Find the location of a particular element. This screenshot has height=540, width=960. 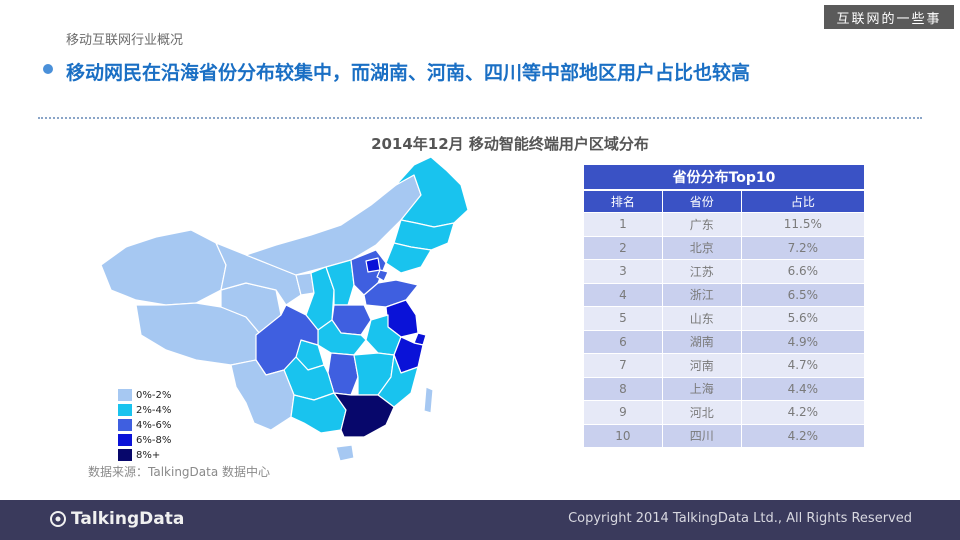

cell-province: 北京 is located at coordinates (701, 247).